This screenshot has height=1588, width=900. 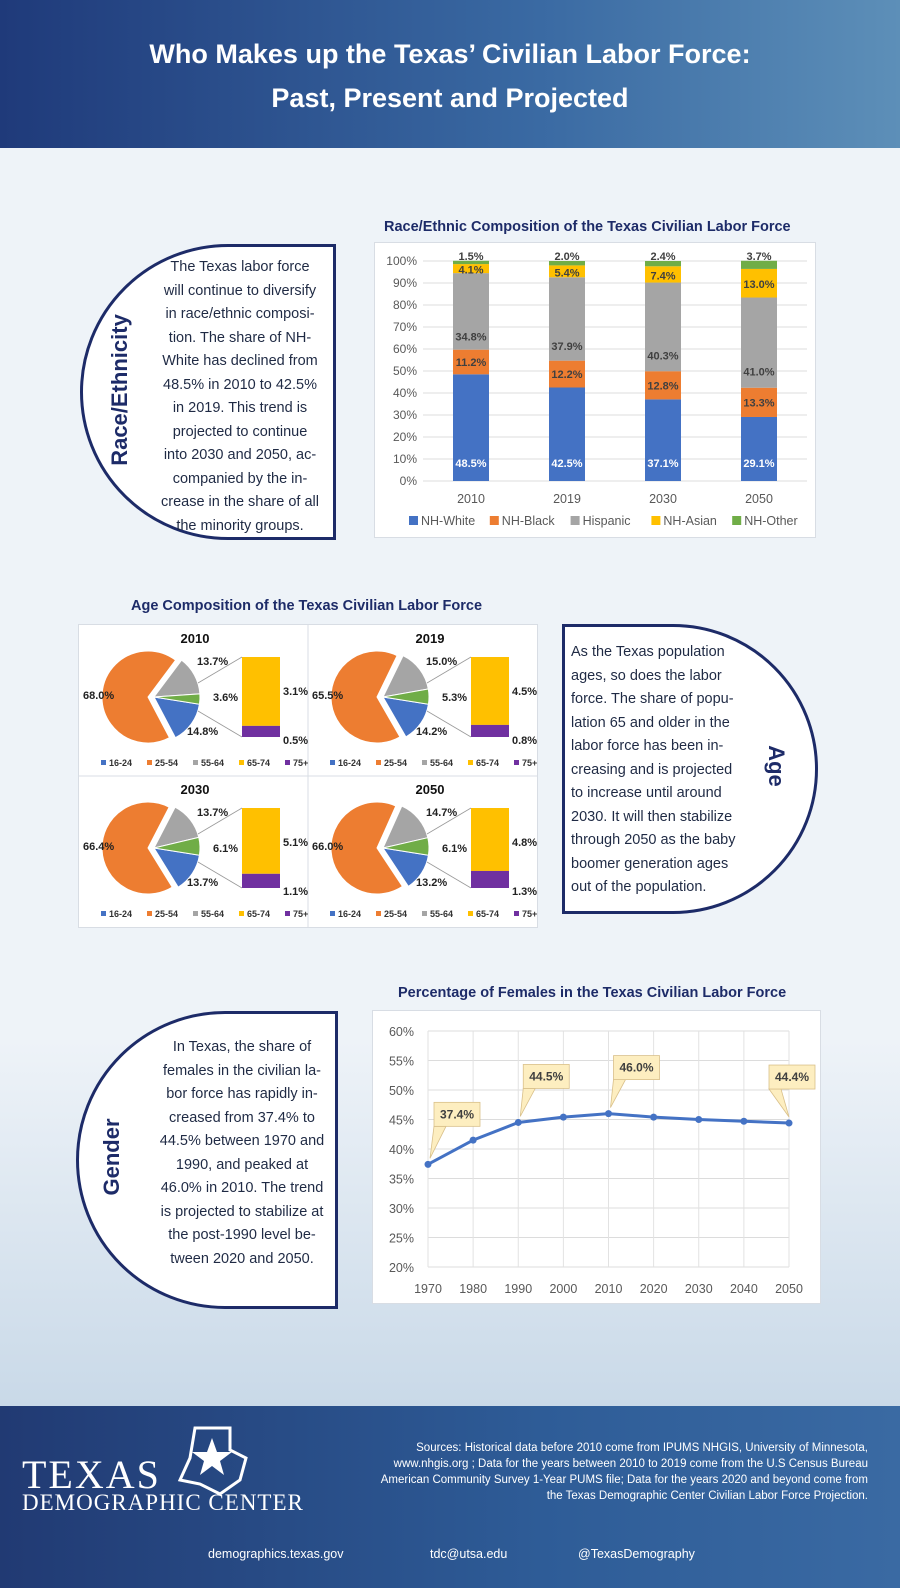 What do you see at coordinates (646, 793) in the screenshot?
I see `age-text-line: to increase until around` at bounding box center [646, 793].